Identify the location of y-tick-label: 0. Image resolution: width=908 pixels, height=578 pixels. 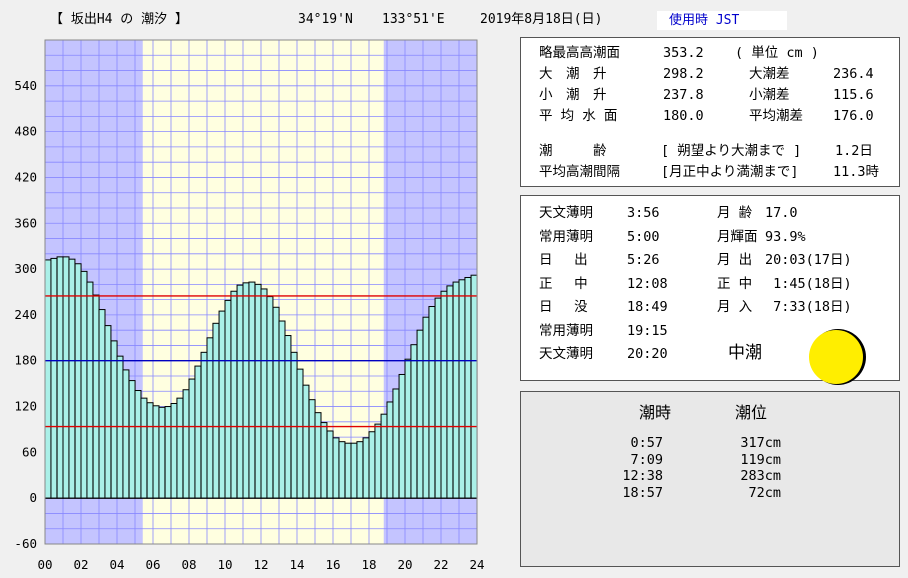
(33, 497).